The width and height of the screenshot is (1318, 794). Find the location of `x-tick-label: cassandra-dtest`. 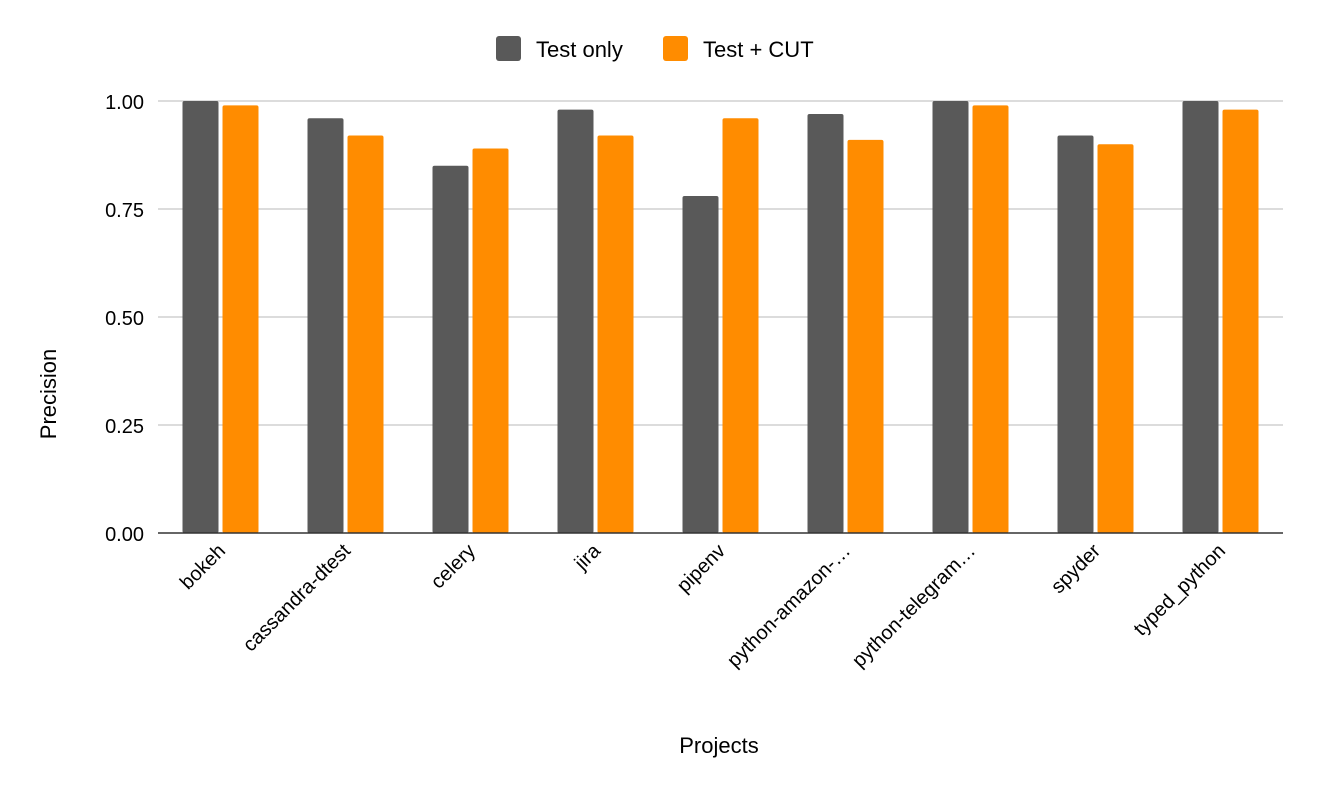

x-tick-label: cassandra-dtest is located at coordinates (297, 598).